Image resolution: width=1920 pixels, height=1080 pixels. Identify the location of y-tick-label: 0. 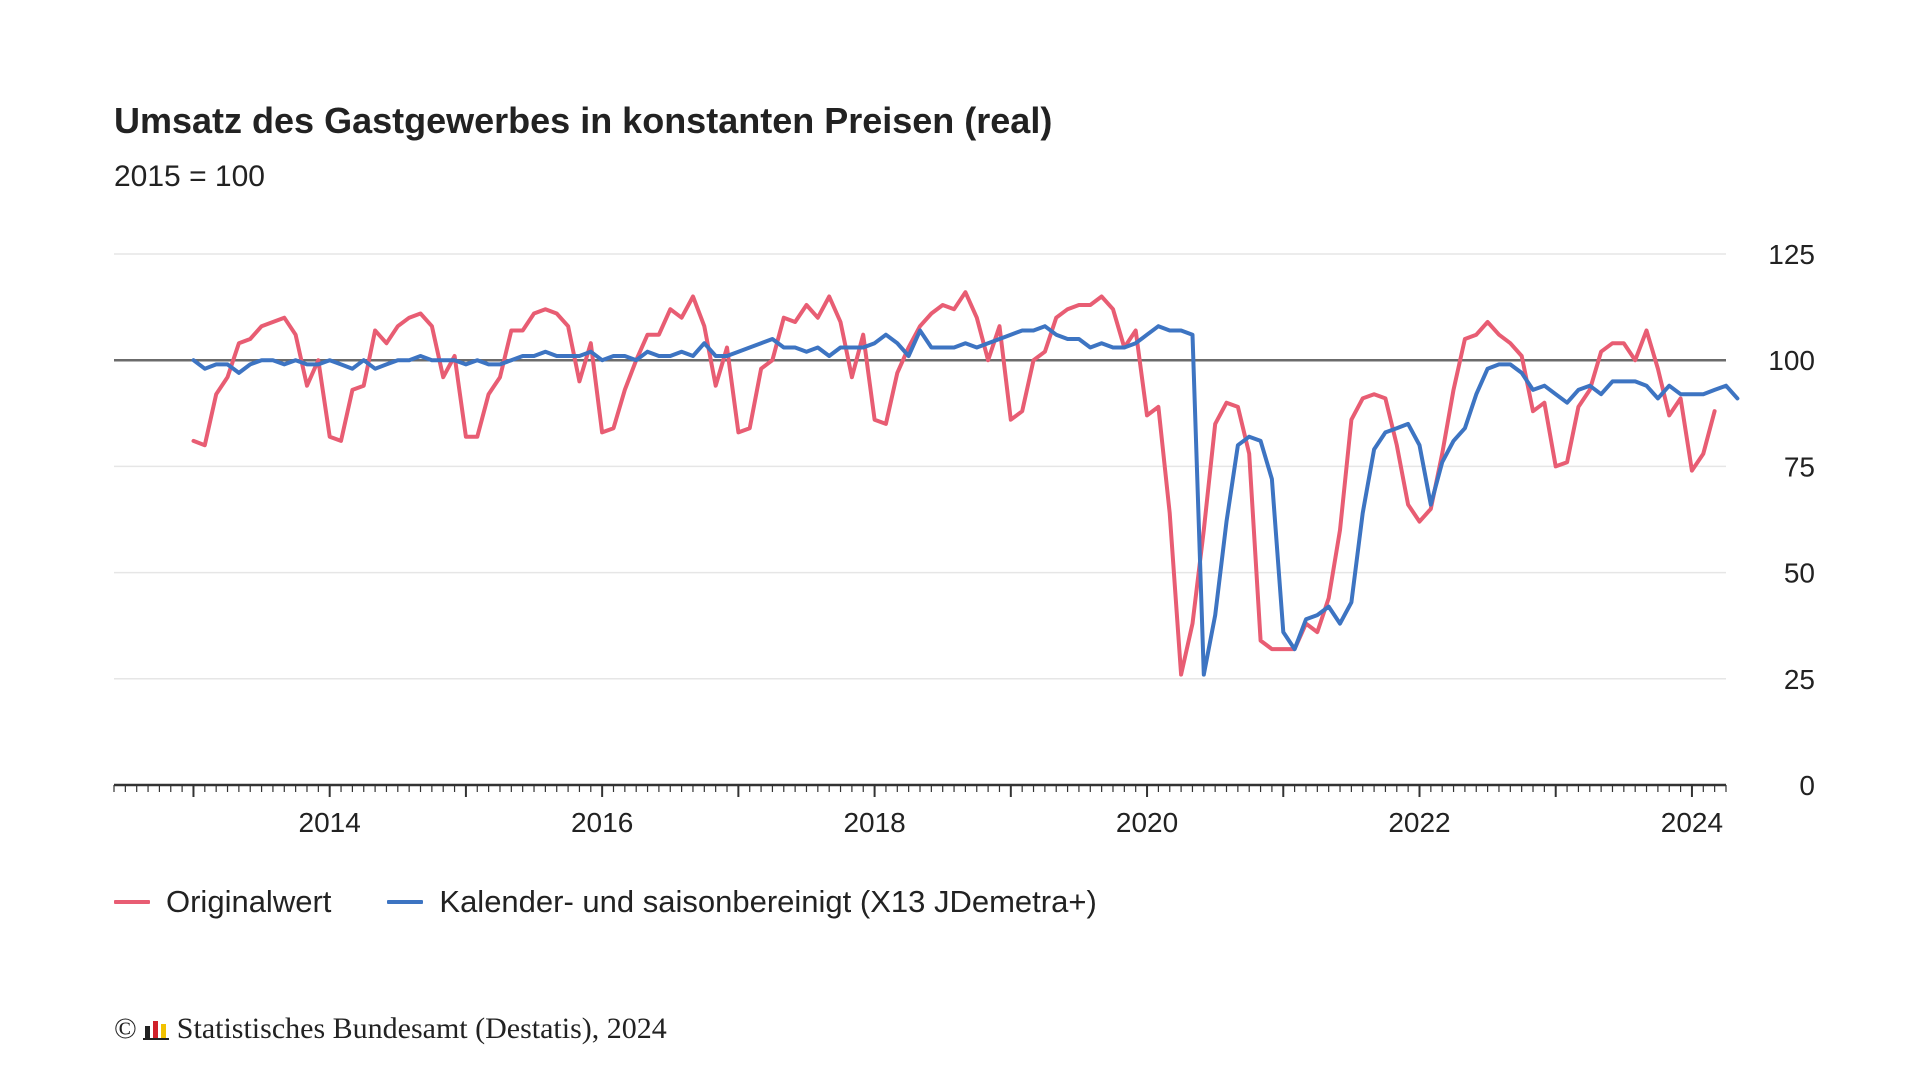
(1807, 785).